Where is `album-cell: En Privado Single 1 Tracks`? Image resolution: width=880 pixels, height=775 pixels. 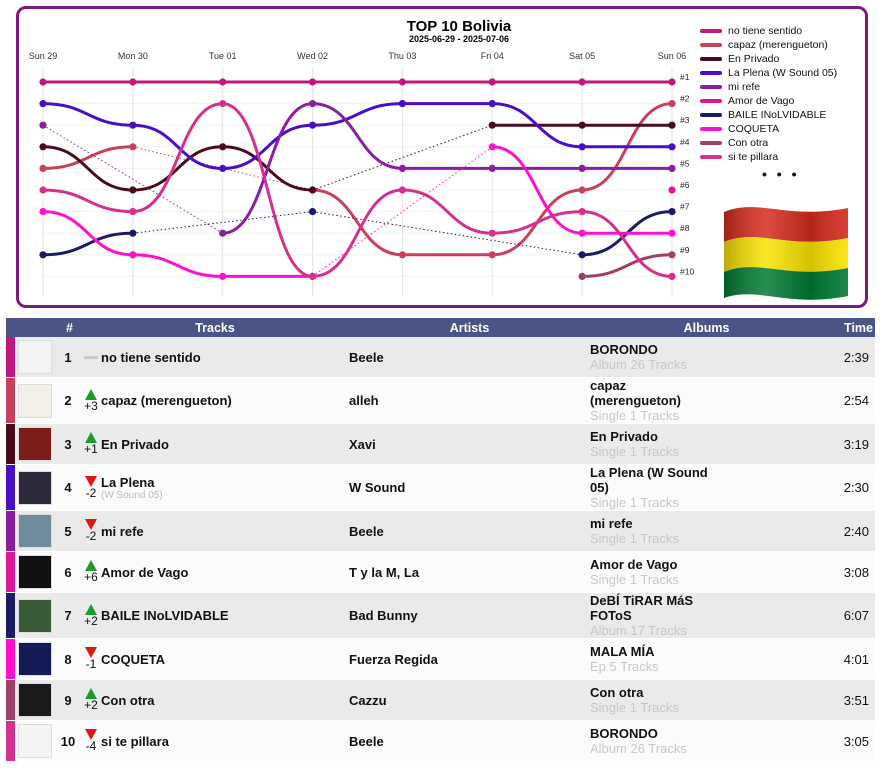
album-cell: En Privado Single 1 Tracks is located at coordinates (706, 444).